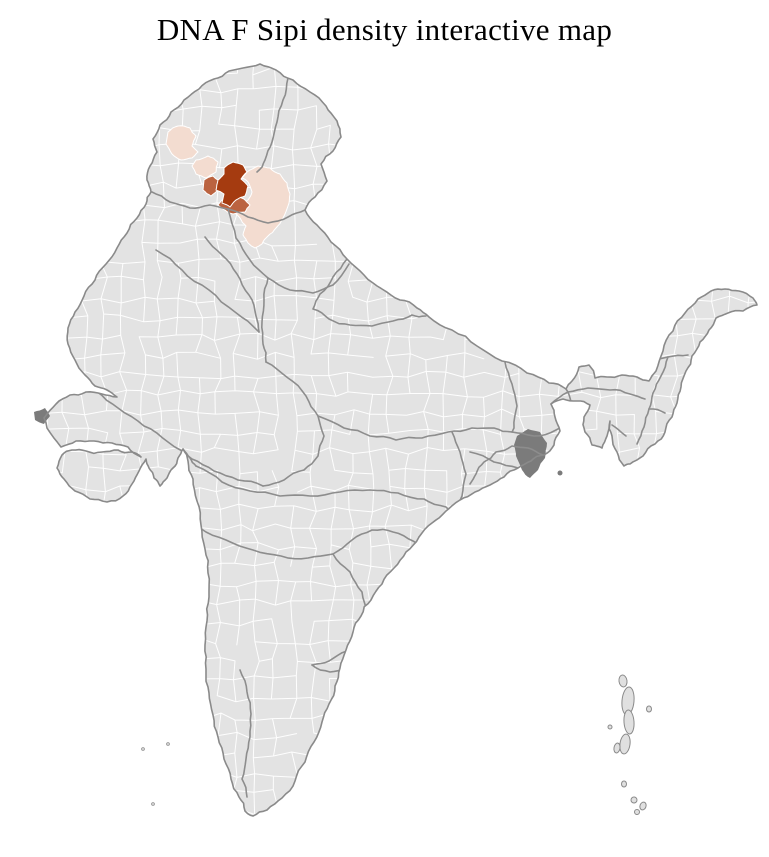 This screenshot has height=857, width=769. I want to click on district-high-density, so click(232, 184).